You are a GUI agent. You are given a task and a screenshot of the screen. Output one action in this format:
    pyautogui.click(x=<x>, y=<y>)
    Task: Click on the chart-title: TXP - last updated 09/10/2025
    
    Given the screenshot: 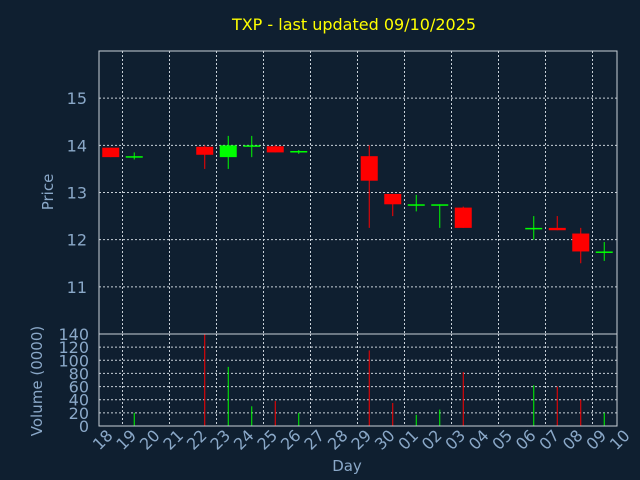 What is the action you would take?
    pyautogui.click(x=353, y=24)
    